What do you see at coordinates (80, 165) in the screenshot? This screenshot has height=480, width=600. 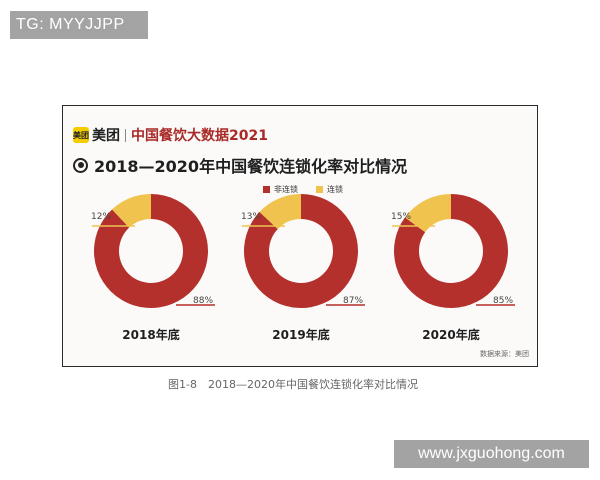 I see `target-bullet-icon` at bounding box center [80, 165].